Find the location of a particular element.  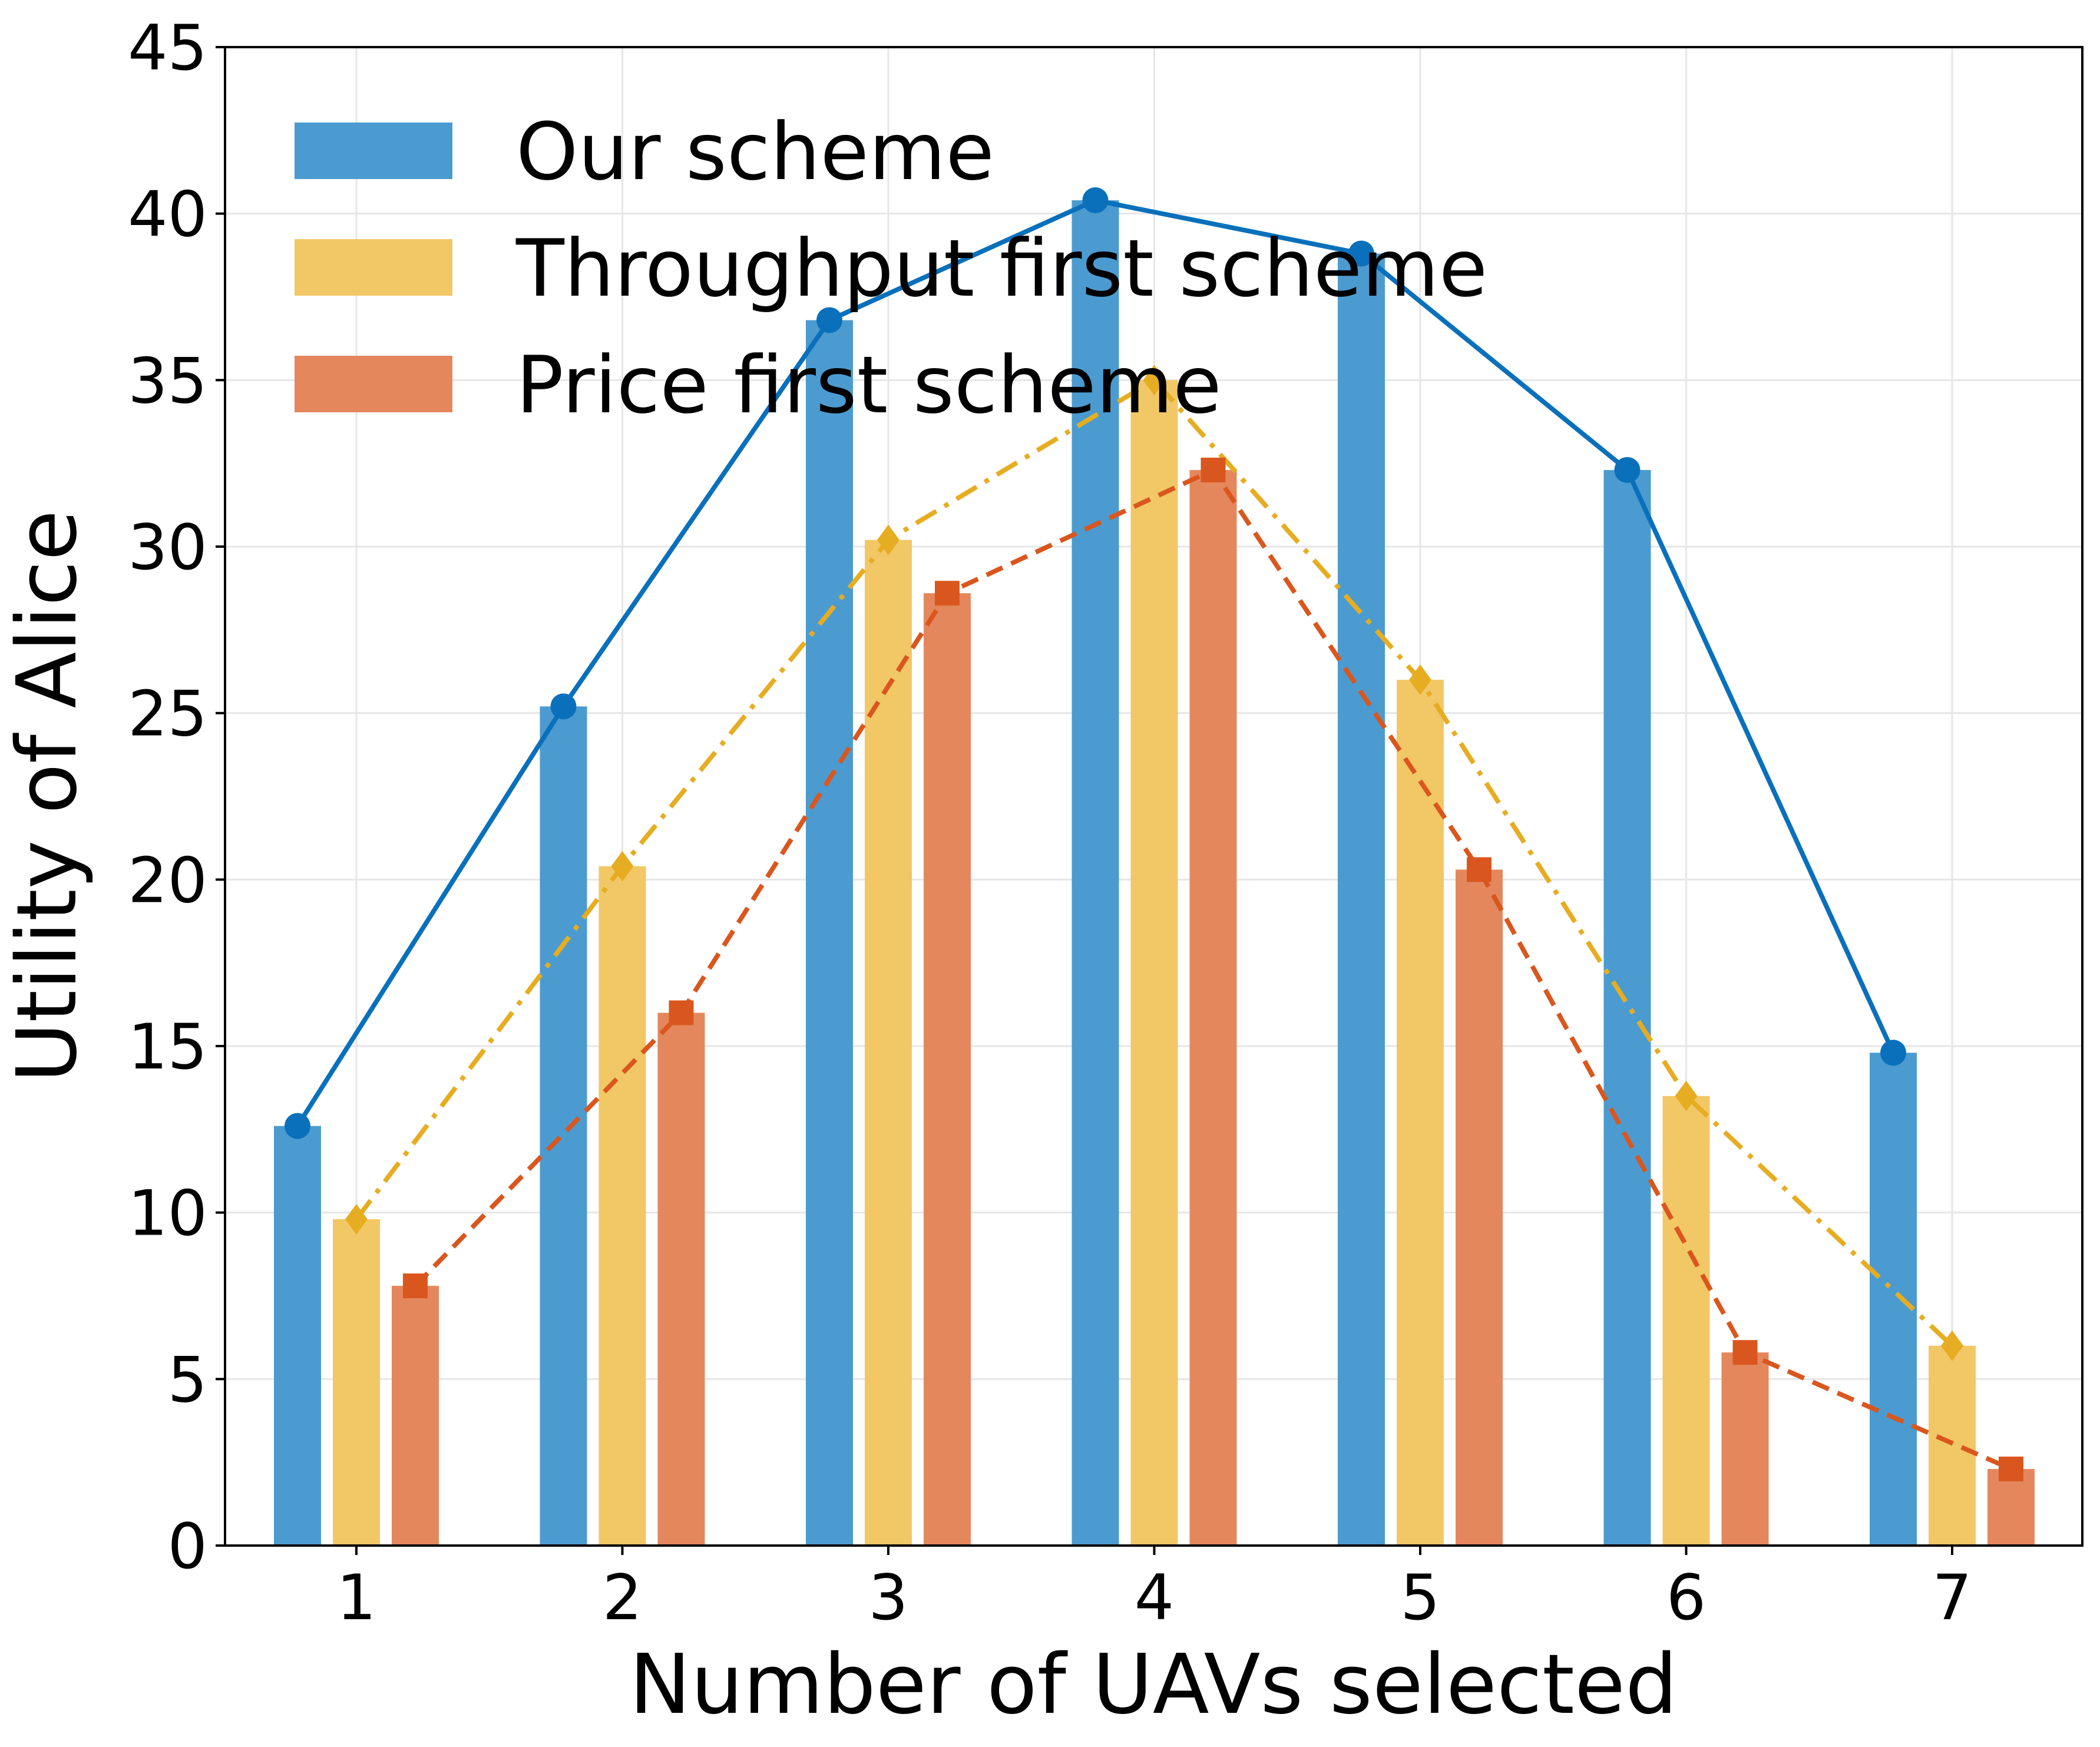

y-tick-label: 20 is located at coordinates (167, 880).